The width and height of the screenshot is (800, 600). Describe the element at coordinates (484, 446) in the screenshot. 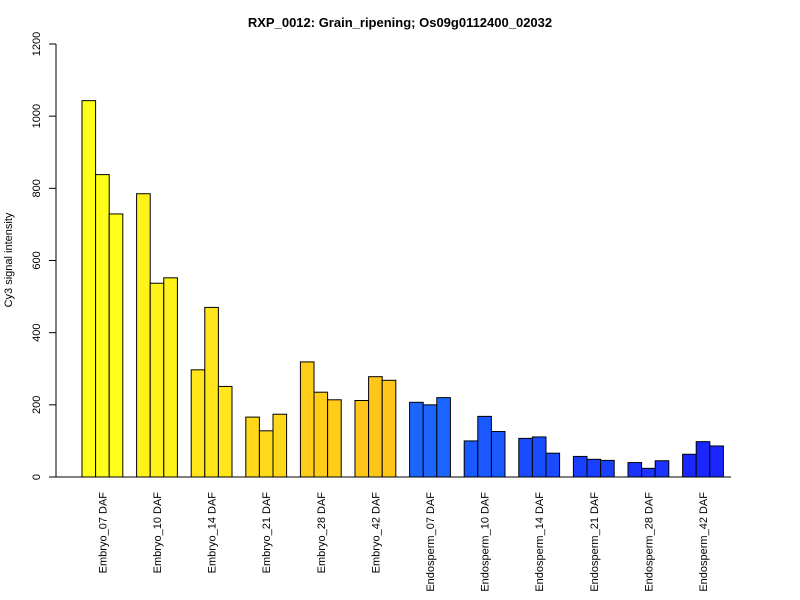

I see `bar-endosperm-10-daf-rep2` at that location.